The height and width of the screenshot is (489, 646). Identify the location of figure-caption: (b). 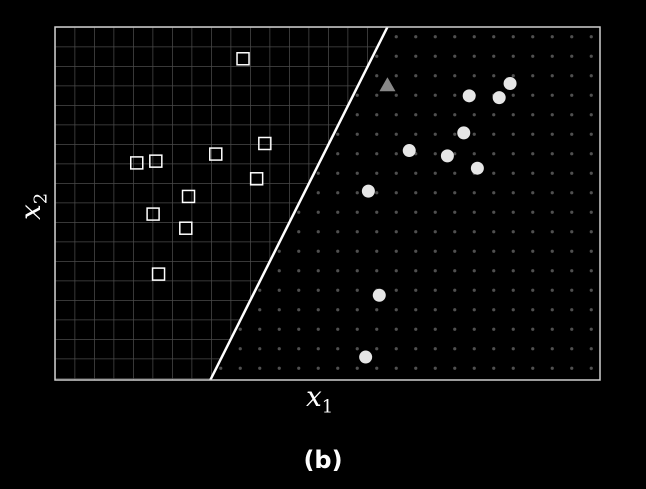
(323, 460).